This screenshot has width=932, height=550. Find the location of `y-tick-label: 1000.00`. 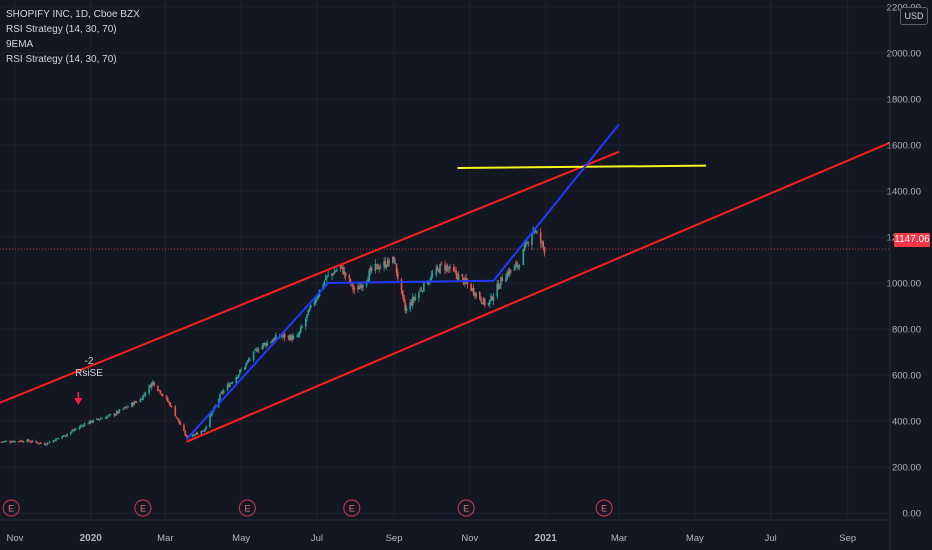

y-tick-label: 1000.00 is located at coordinates (904, 284).